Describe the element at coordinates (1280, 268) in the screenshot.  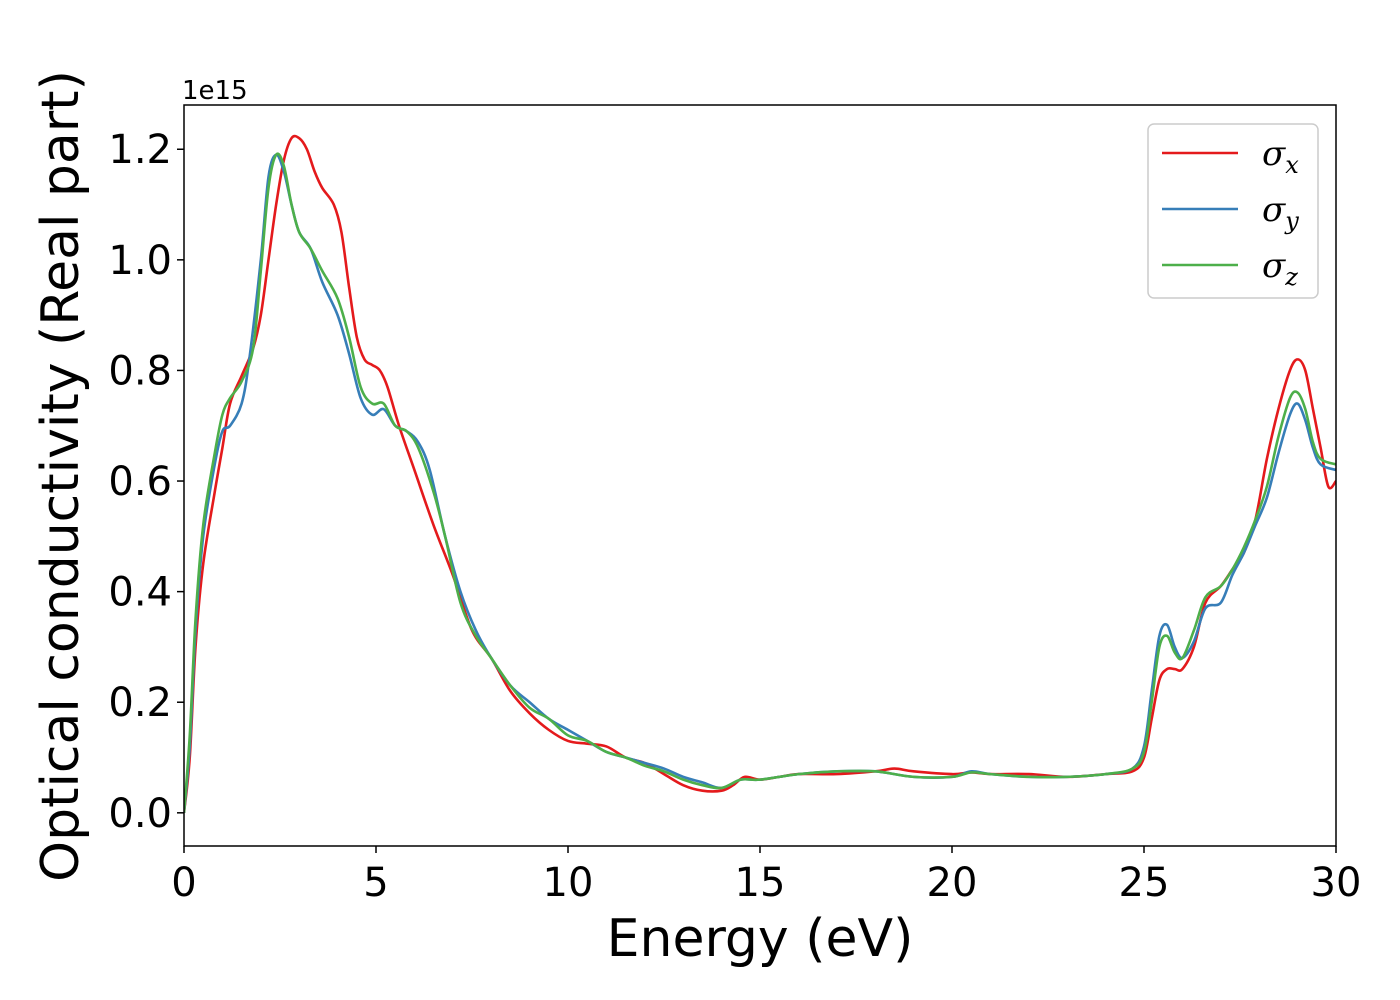
I see `legend-label-z: σz` at that location.